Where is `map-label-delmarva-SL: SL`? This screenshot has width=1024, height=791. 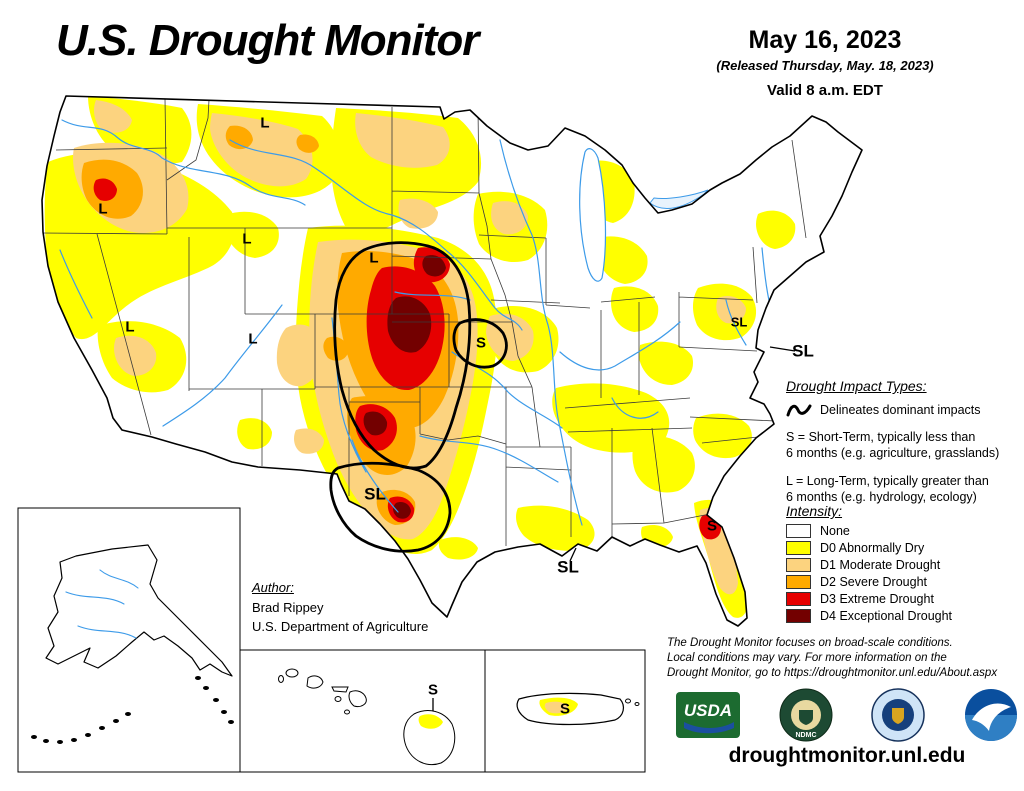
map-label-delmarva-SL: SL is located at coordinates (803, 351).